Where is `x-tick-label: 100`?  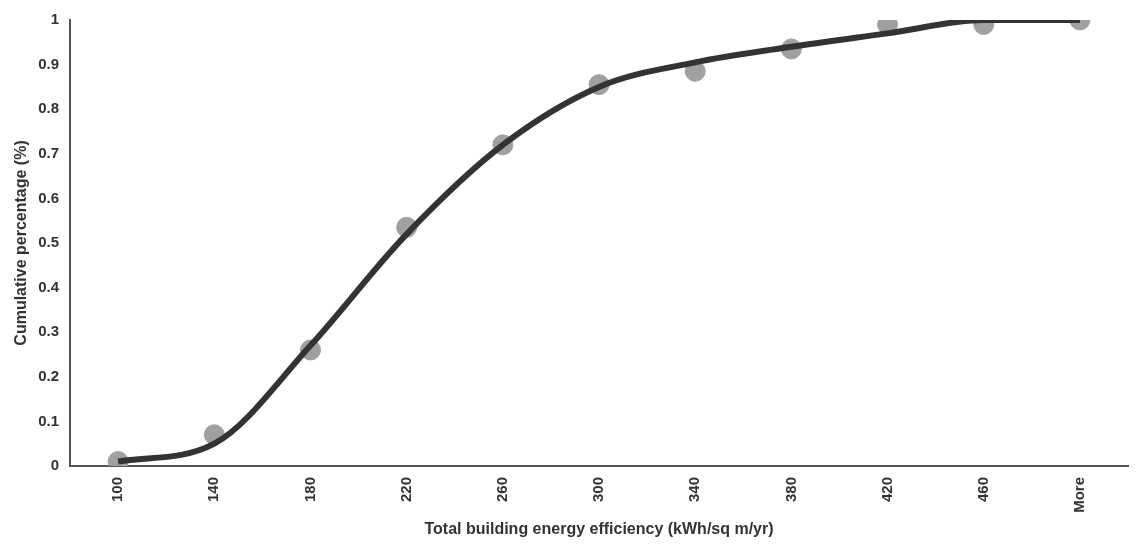
x-tick-label: 100 is located at coordinates (117, 489).